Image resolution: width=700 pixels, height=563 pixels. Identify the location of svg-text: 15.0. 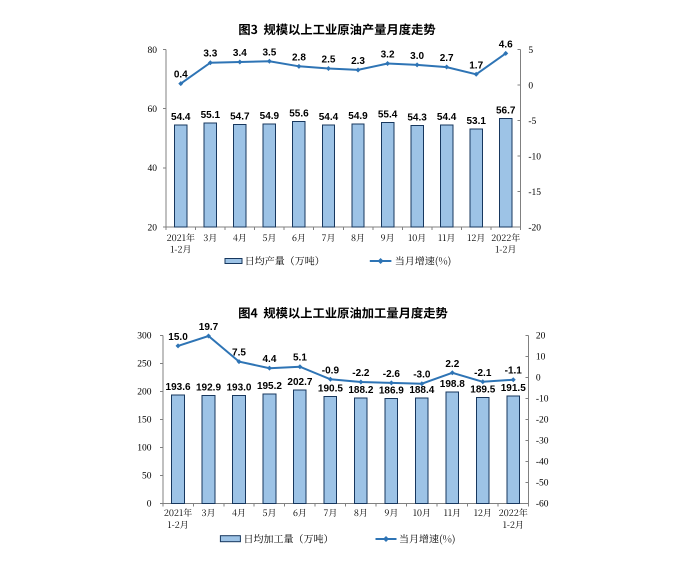
(178, 337).